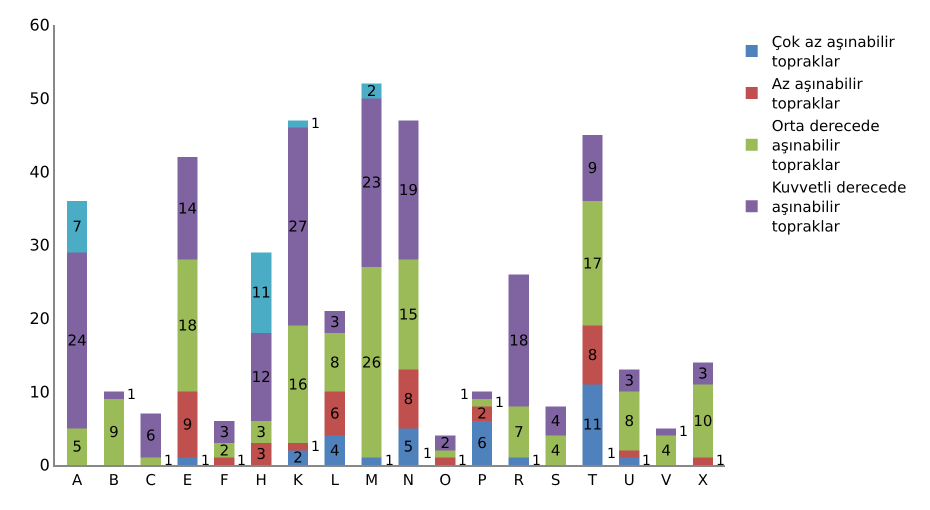 The height and width of the screenshot is (510, 930). I want to click on y-tick-label: 60, so click(39, 25).